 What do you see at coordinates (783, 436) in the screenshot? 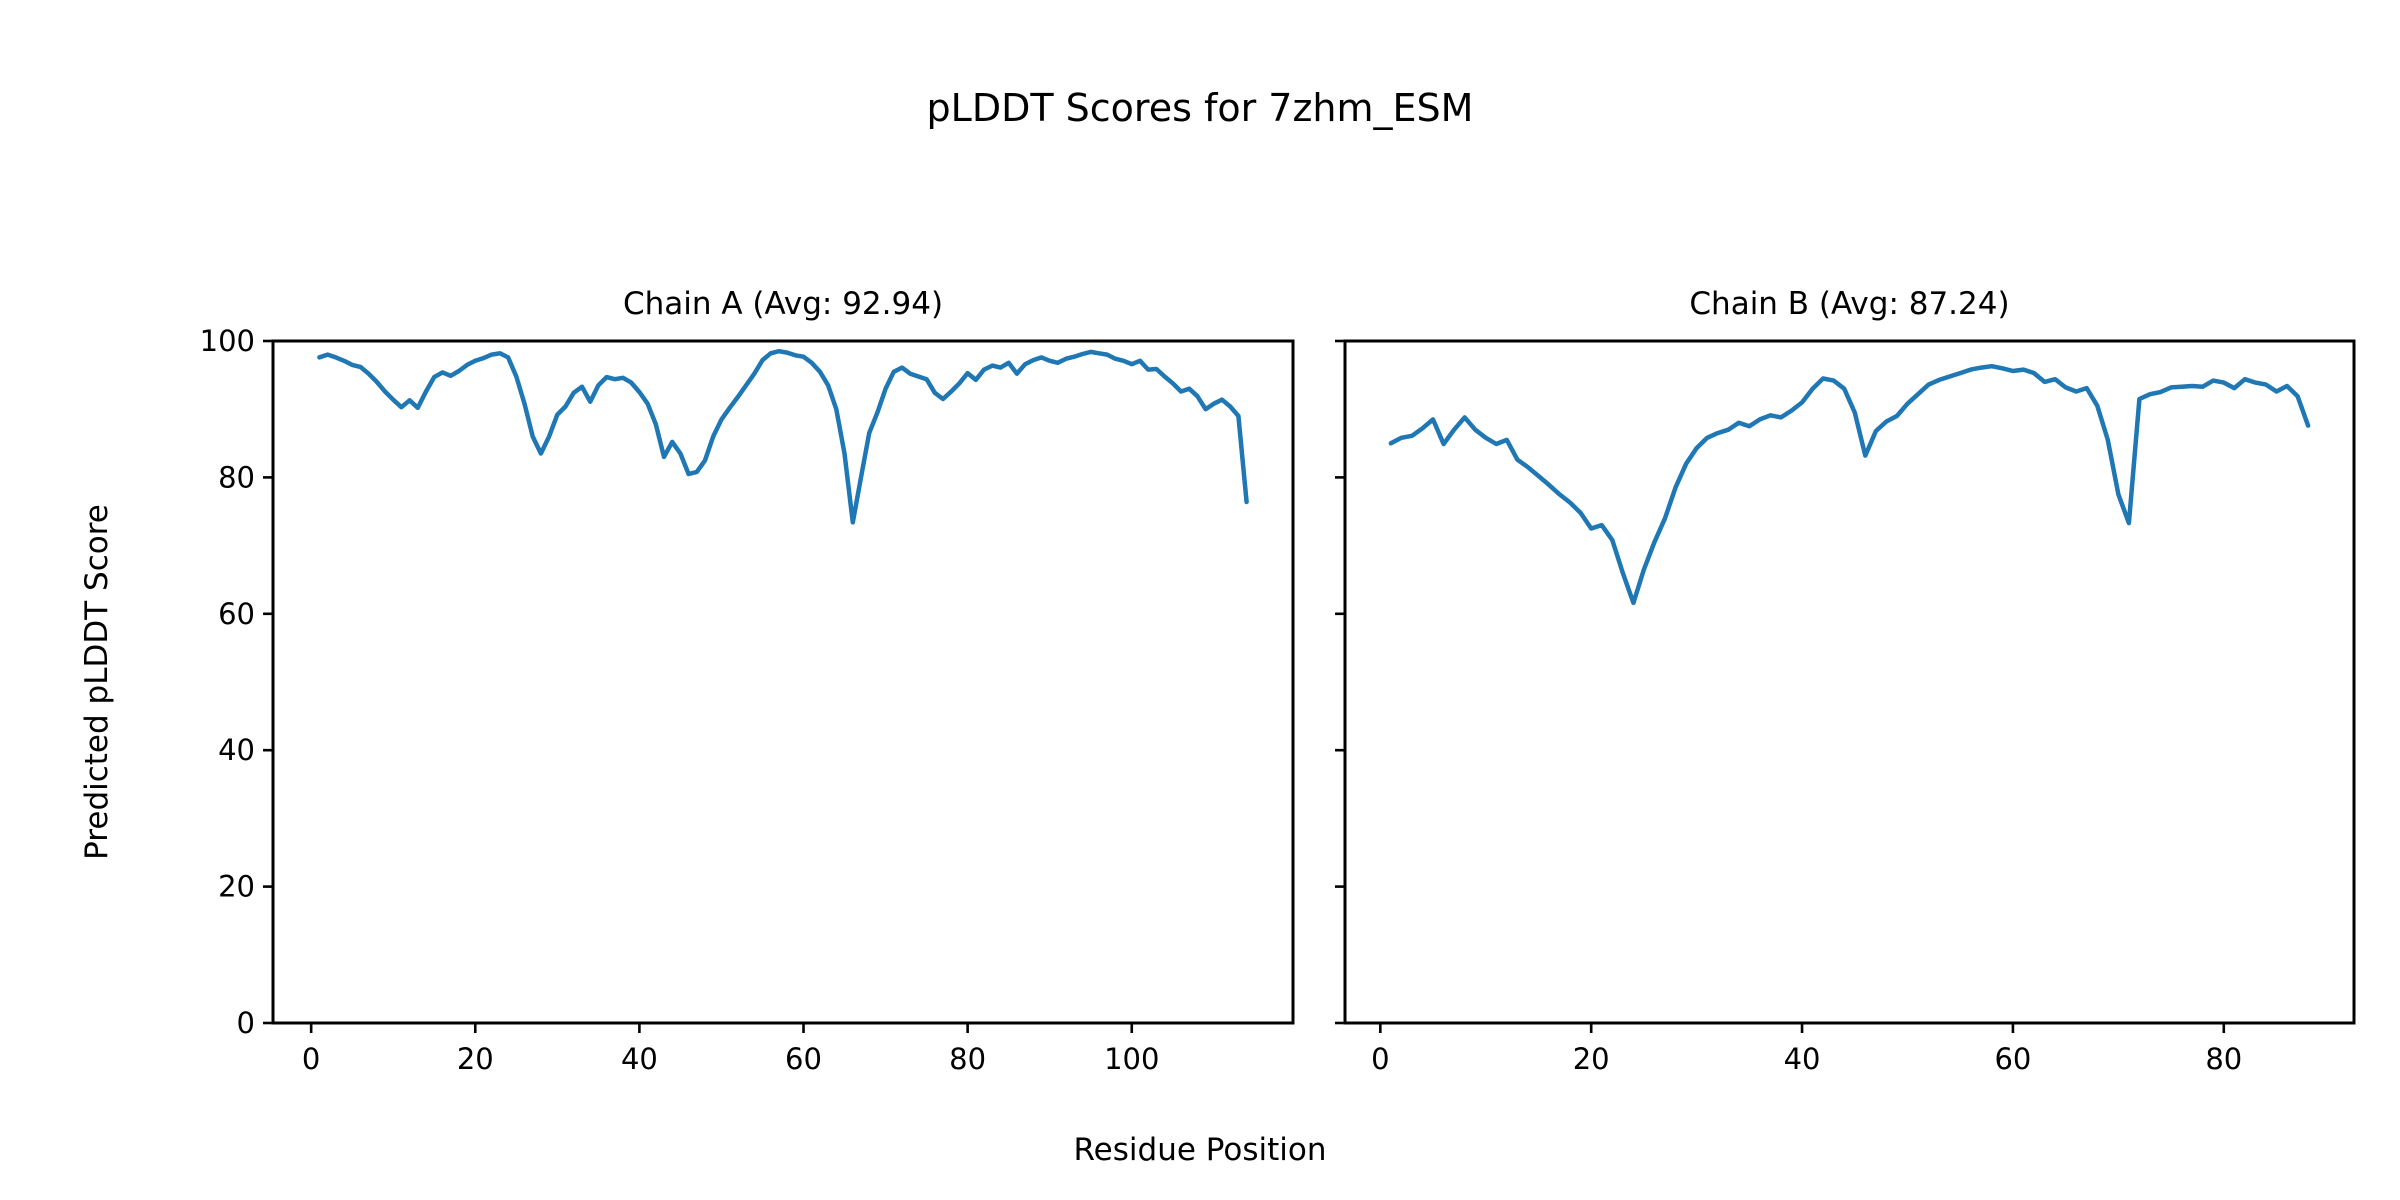
I see `chain-a-plddt-line` at bounding box center [783, 436].